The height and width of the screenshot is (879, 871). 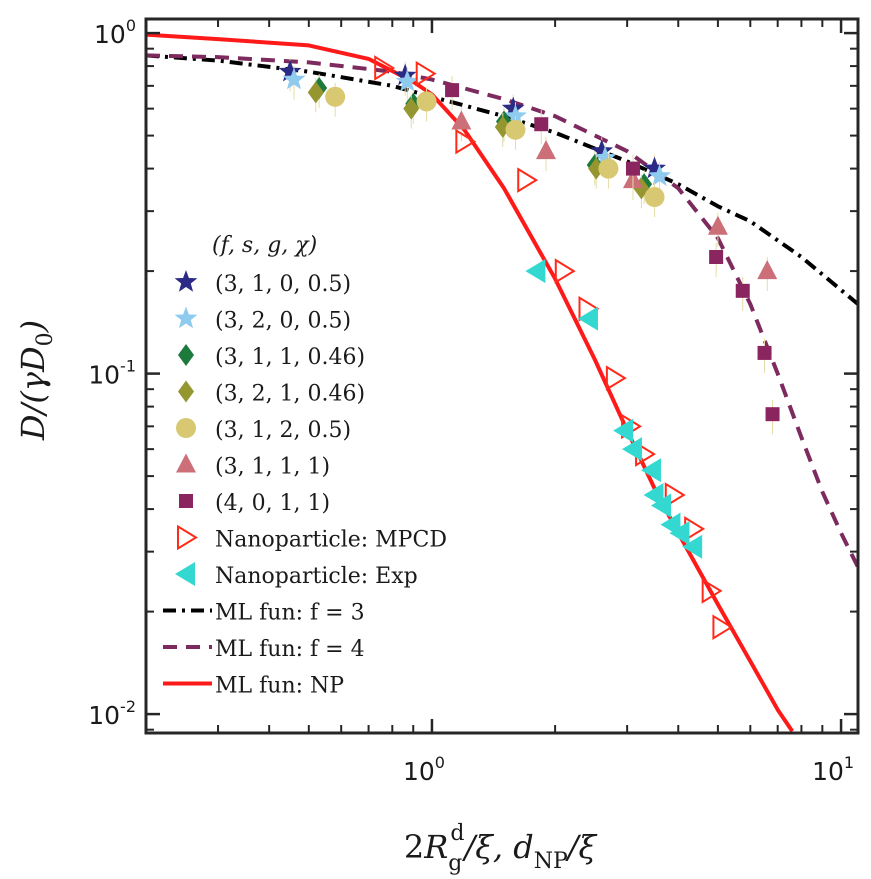 I want to click on legend-label-0: (3, 1, 0, 0.5), so click(x=283, y=284).